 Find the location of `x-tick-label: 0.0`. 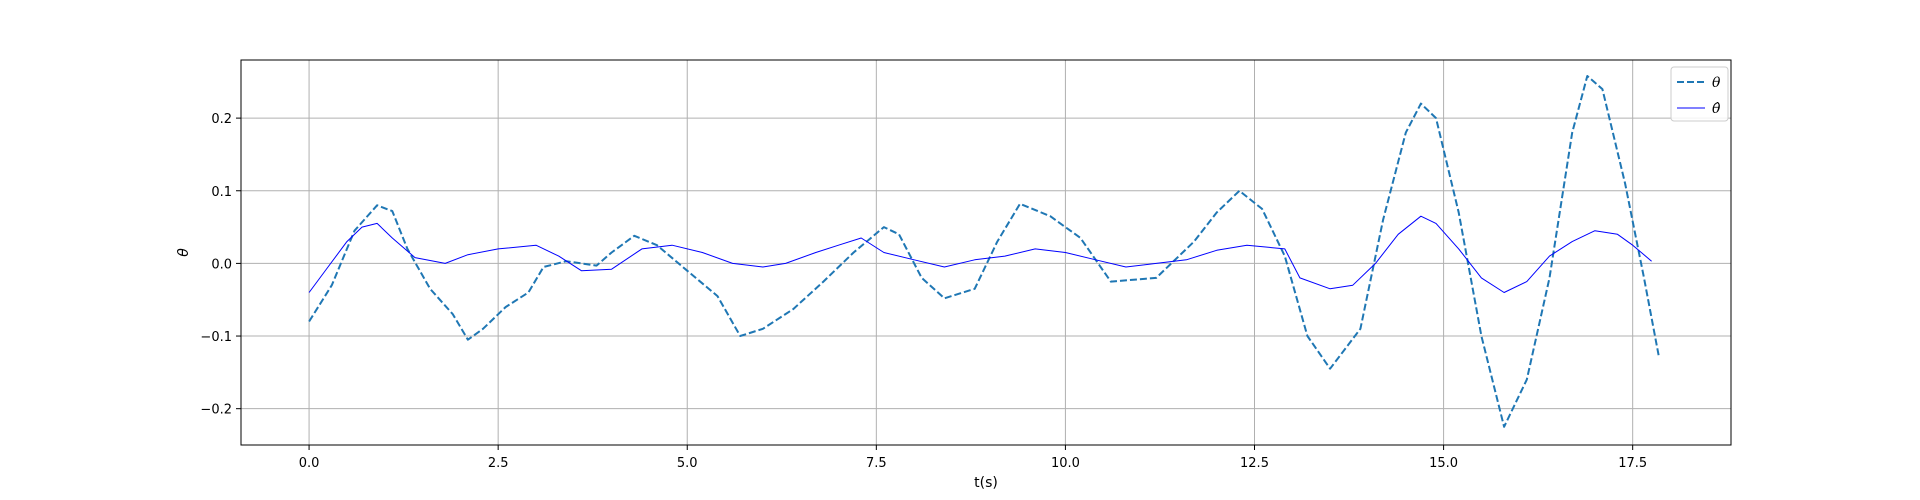

x-tick-label: 0.0 is located at coordinates (309, 463).